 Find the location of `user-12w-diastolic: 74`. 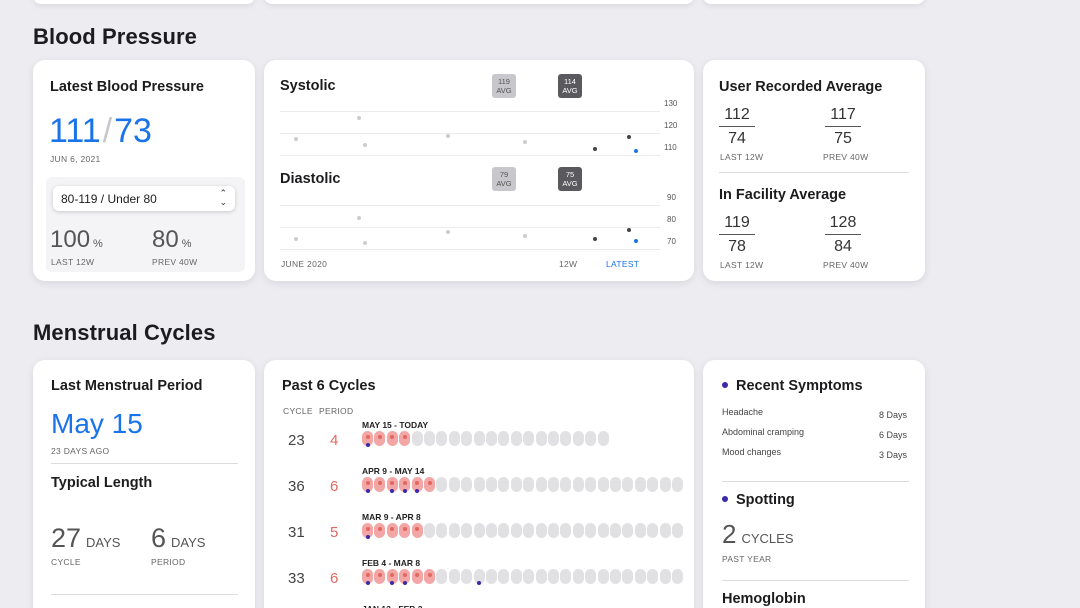

user-12w-diastolic: 74 is located at coordinates (737, 138).